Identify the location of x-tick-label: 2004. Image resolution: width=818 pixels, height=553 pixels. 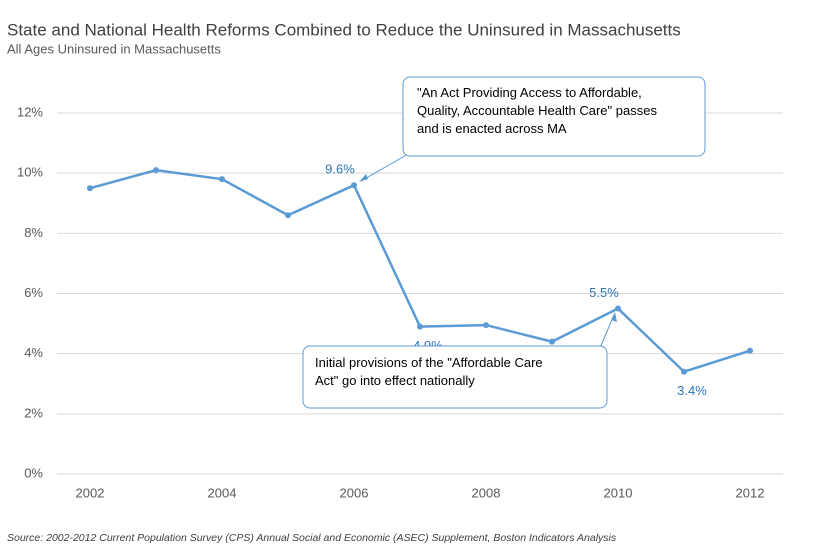
(222, 492).